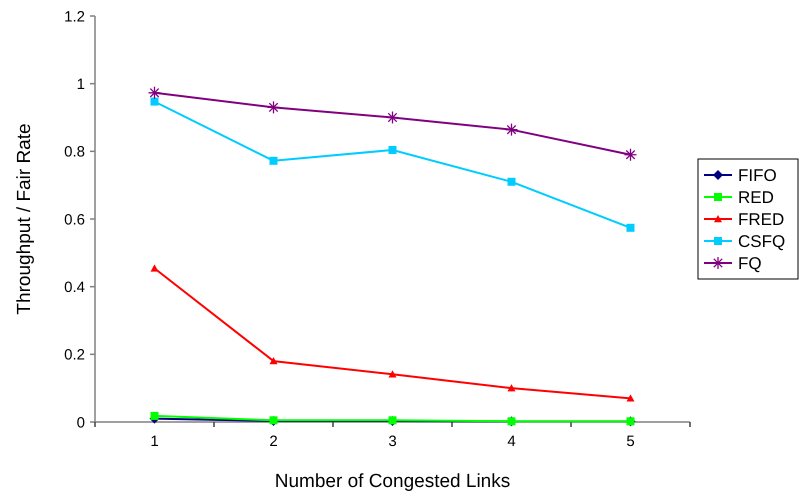 This screenshot has height=497, width=802. What do you see at coordinates (392, 441) in the screenshot?
I see `x-tick-label: 3` at bounding box center [392, 441].